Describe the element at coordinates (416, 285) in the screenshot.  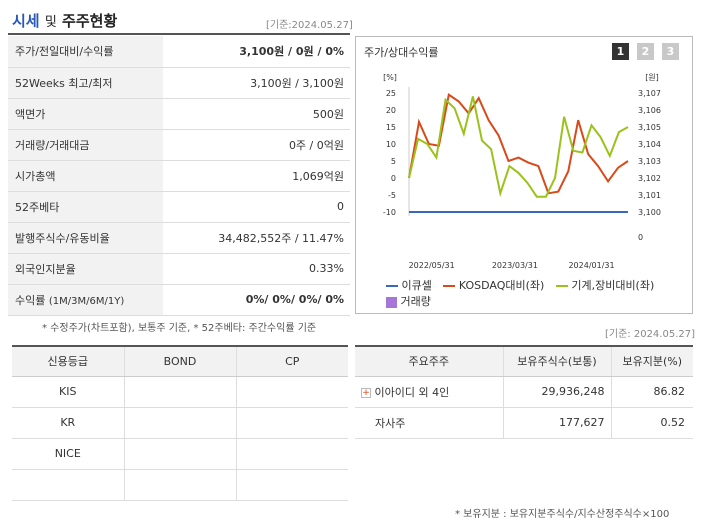
I see `legend-stock-label: 이큐셀` at that location.